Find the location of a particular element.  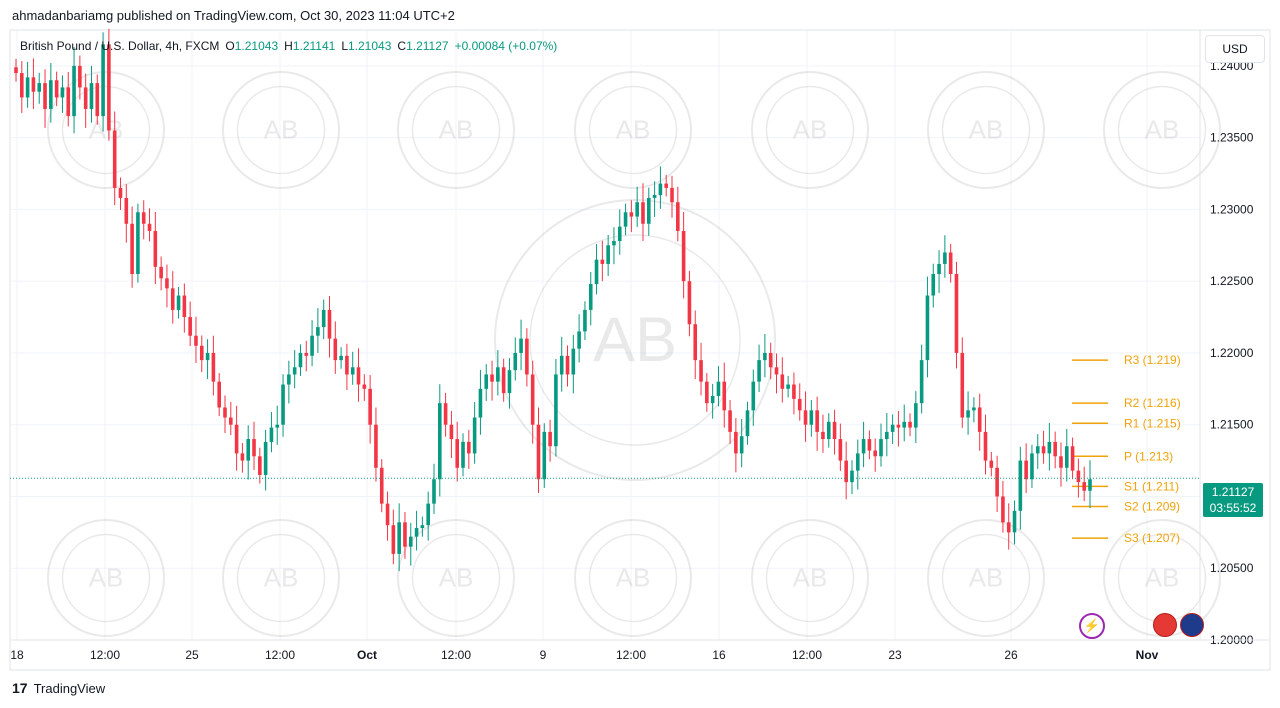

last-price-label: 1.21127 is located at coordinates (1233, 492).